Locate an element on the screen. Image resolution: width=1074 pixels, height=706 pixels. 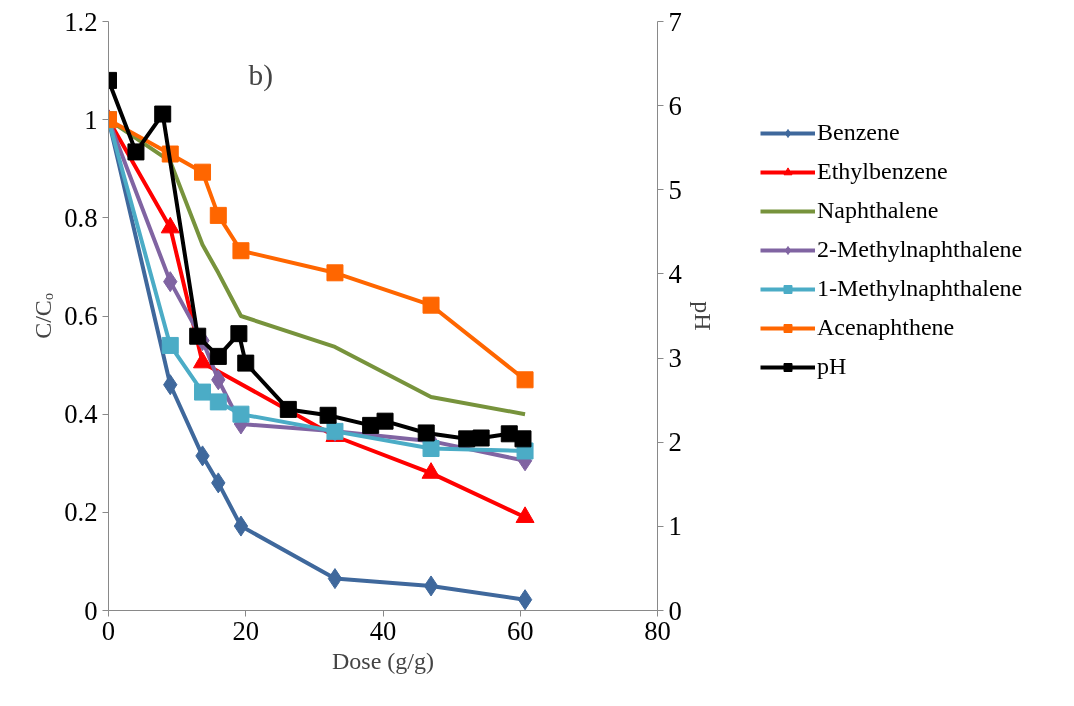
y-tick-label: 0.6 is located at coordinates (81, 316).